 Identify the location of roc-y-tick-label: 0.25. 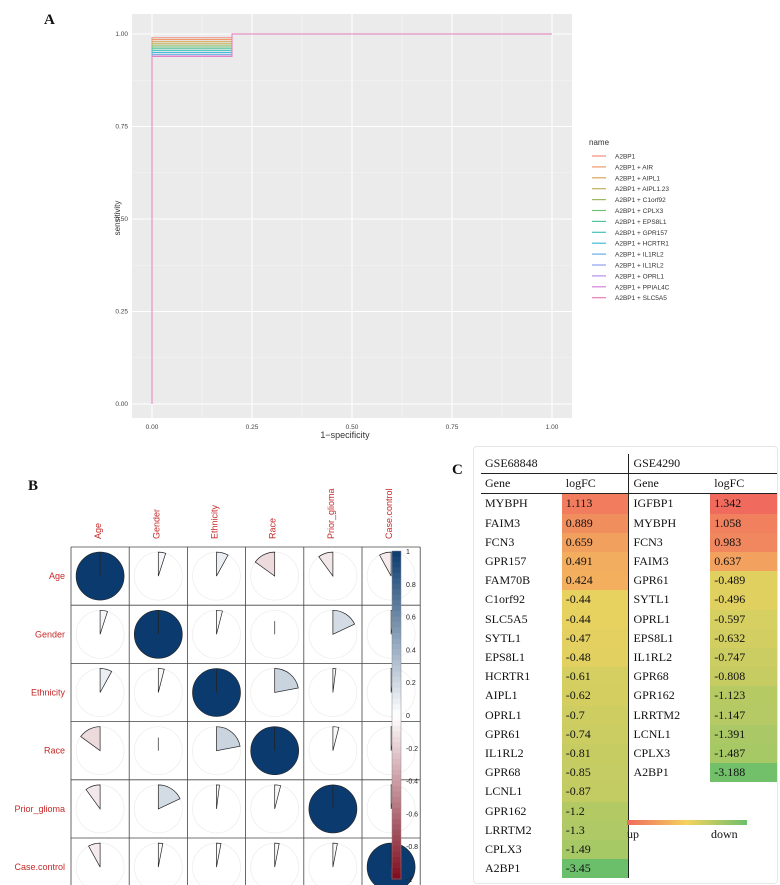
(121, 312).